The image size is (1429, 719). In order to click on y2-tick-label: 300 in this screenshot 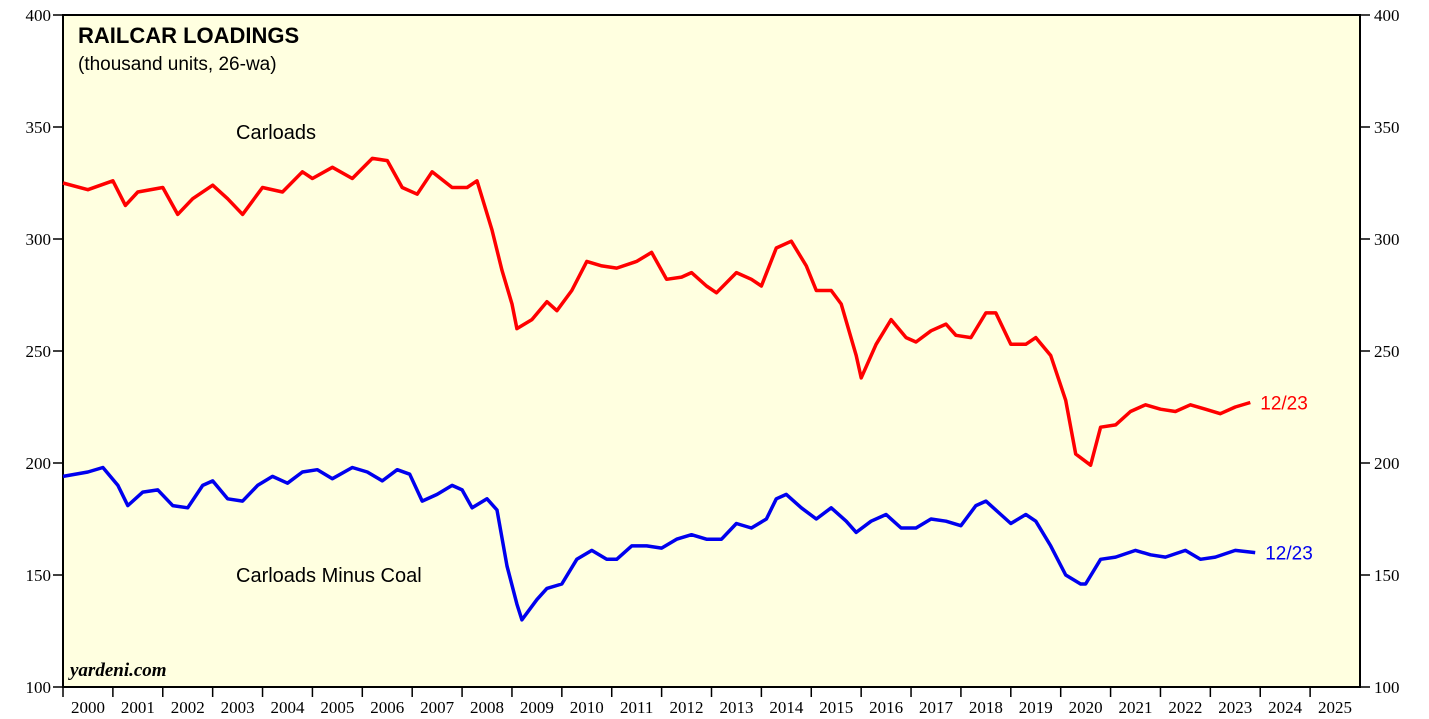, I will do `click(1387, 239)`.